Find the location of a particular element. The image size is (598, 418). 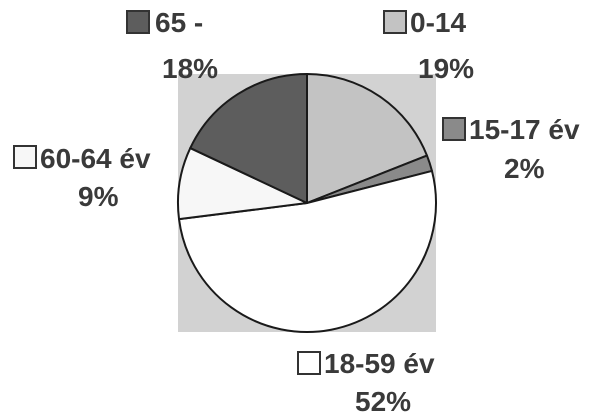

slice-percent-65: 18% is located at coordinates (190, 68).